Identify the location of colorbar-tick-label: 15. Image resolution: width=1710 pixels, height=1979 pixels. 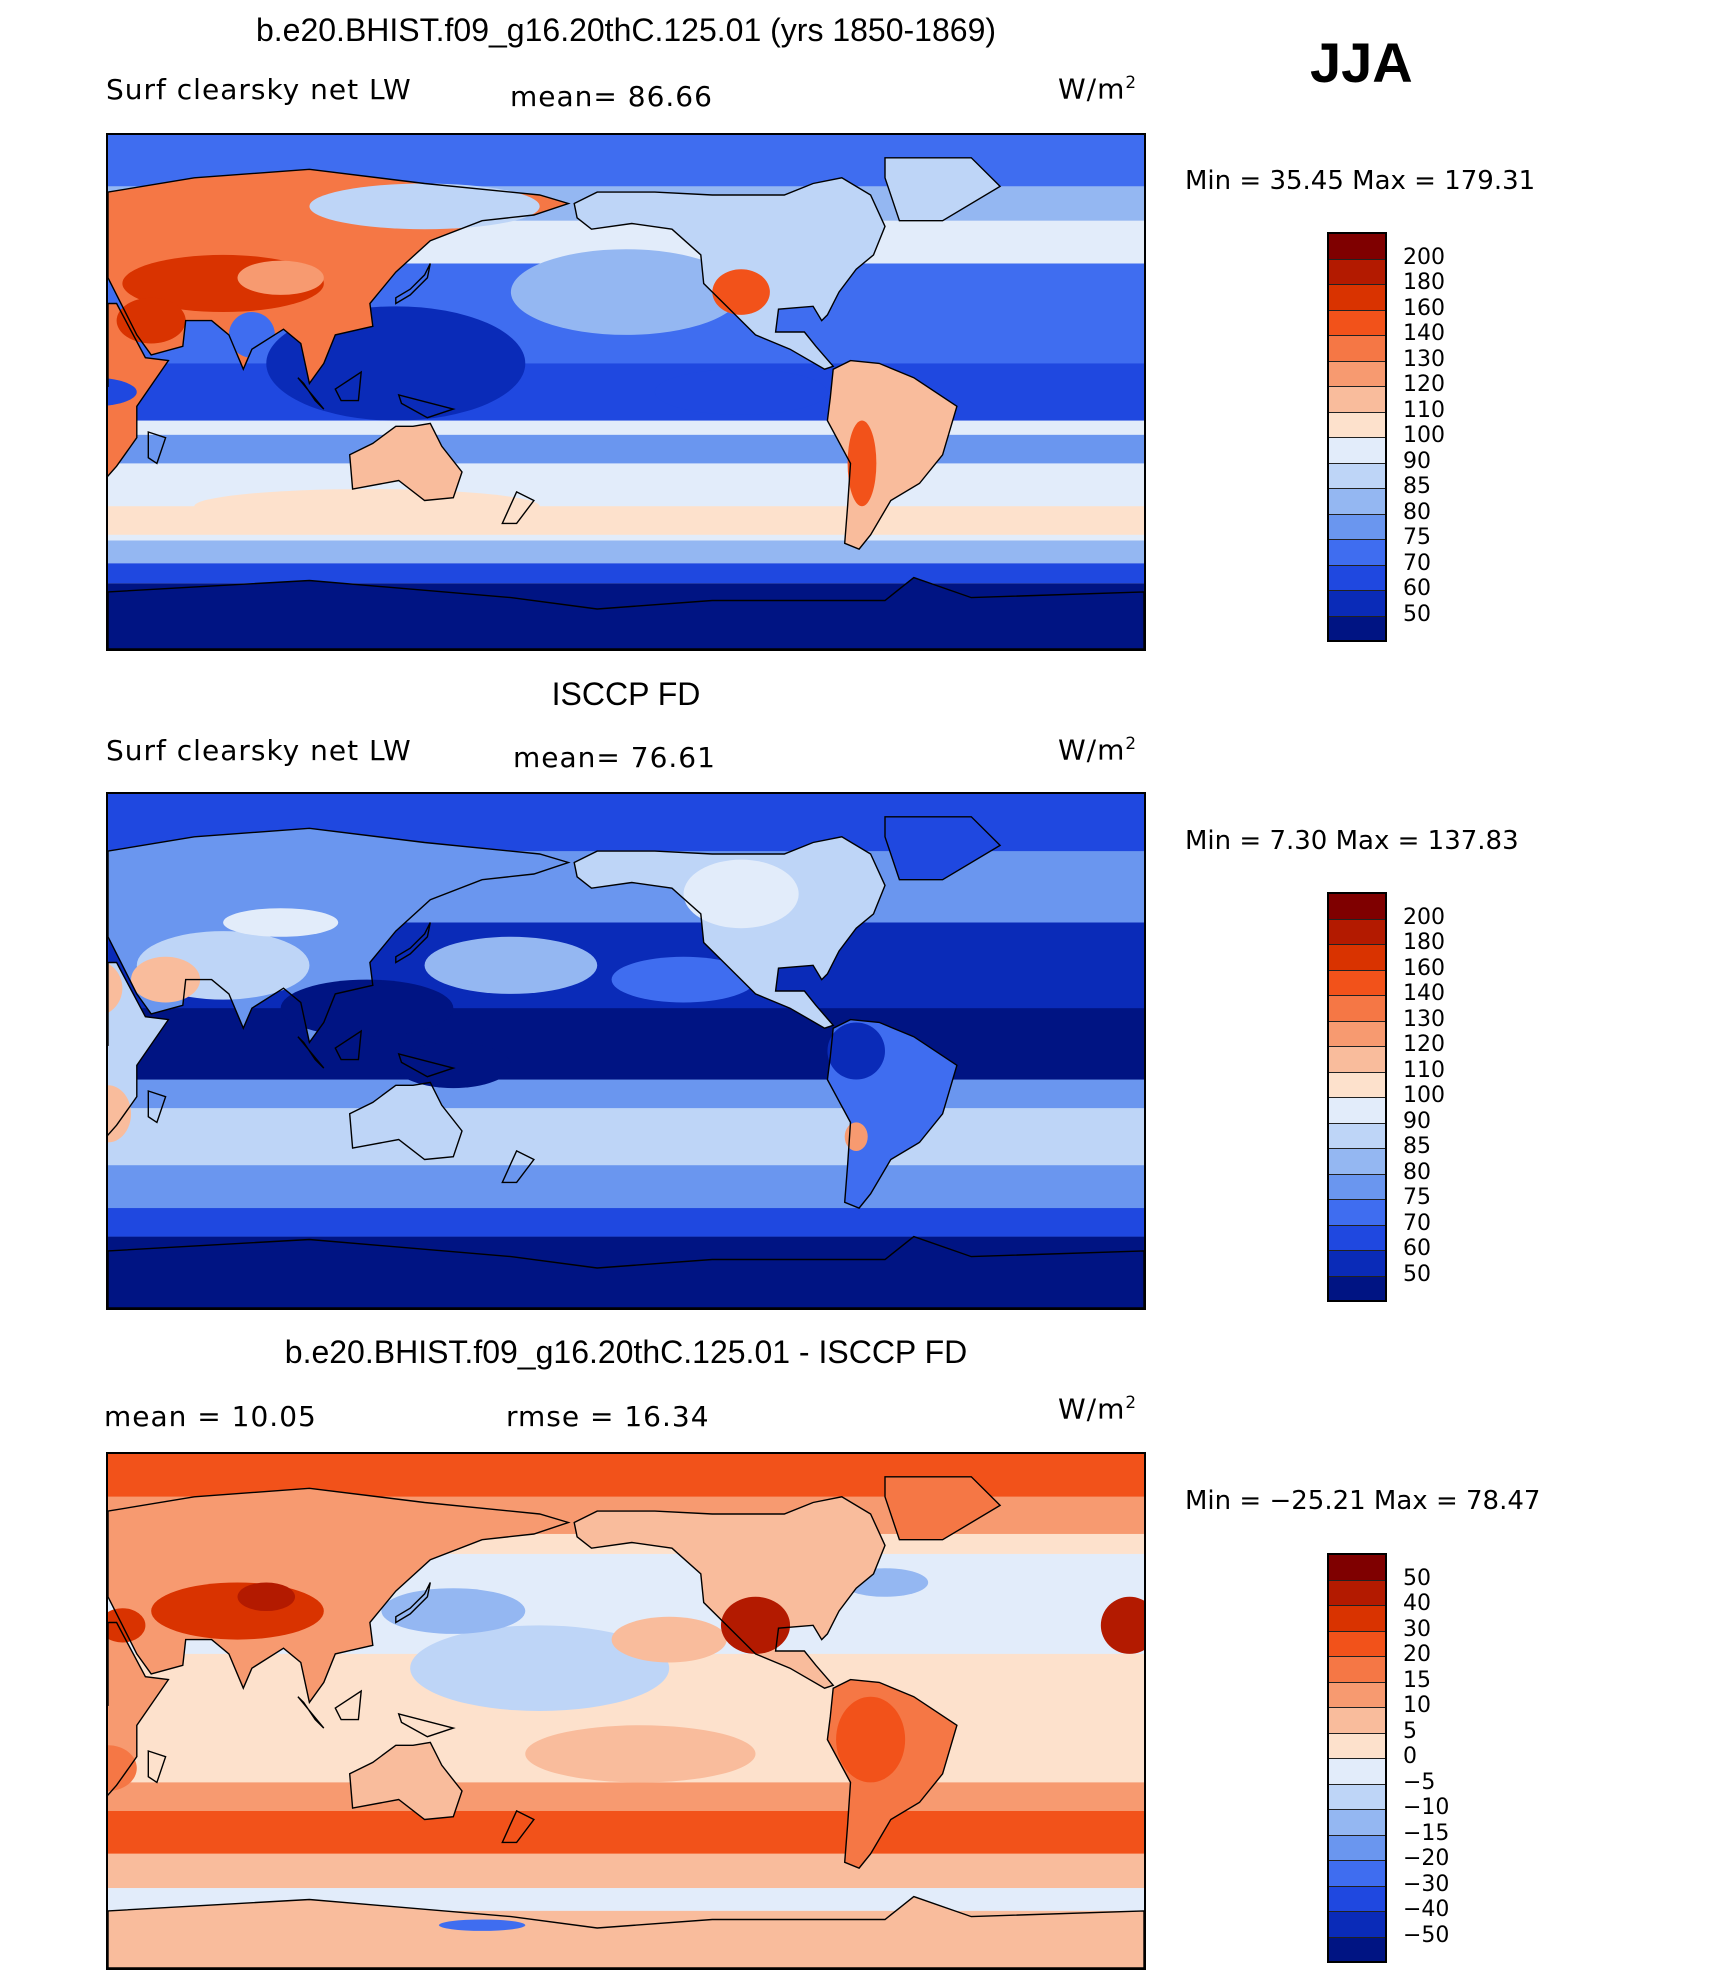
(1417, 1680).